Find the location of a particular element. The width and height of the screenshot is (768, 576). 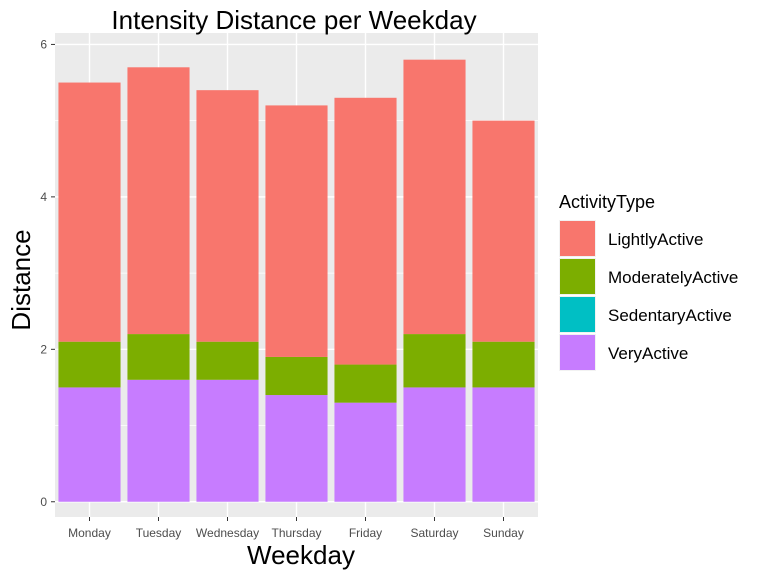

bar-segment-lightlyactive-wednesday is located at coordinates (227, 216).